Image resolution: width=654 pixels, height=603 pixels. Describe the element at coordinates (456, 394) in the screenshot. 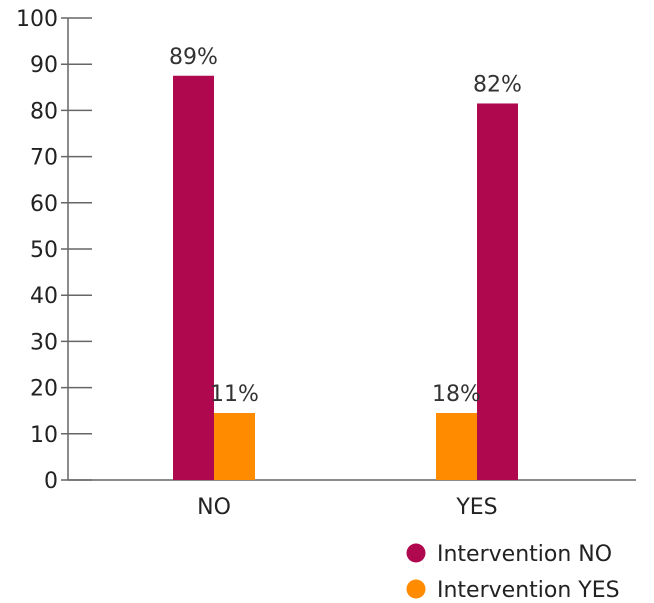

I see `data-label: 18%` at that location.